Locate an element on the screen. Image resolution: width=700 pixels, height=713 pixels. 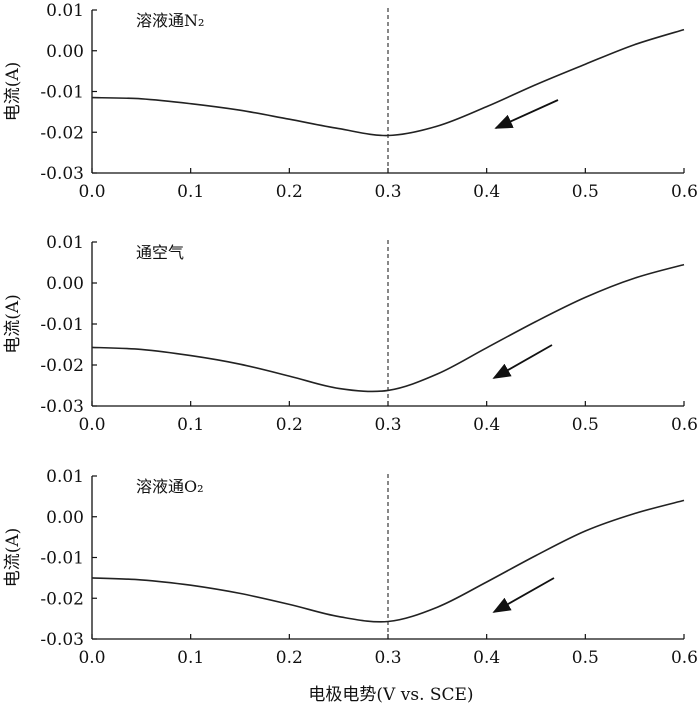
panel-annotation: 溶液通N₂ is located at coordinates (170, 20).